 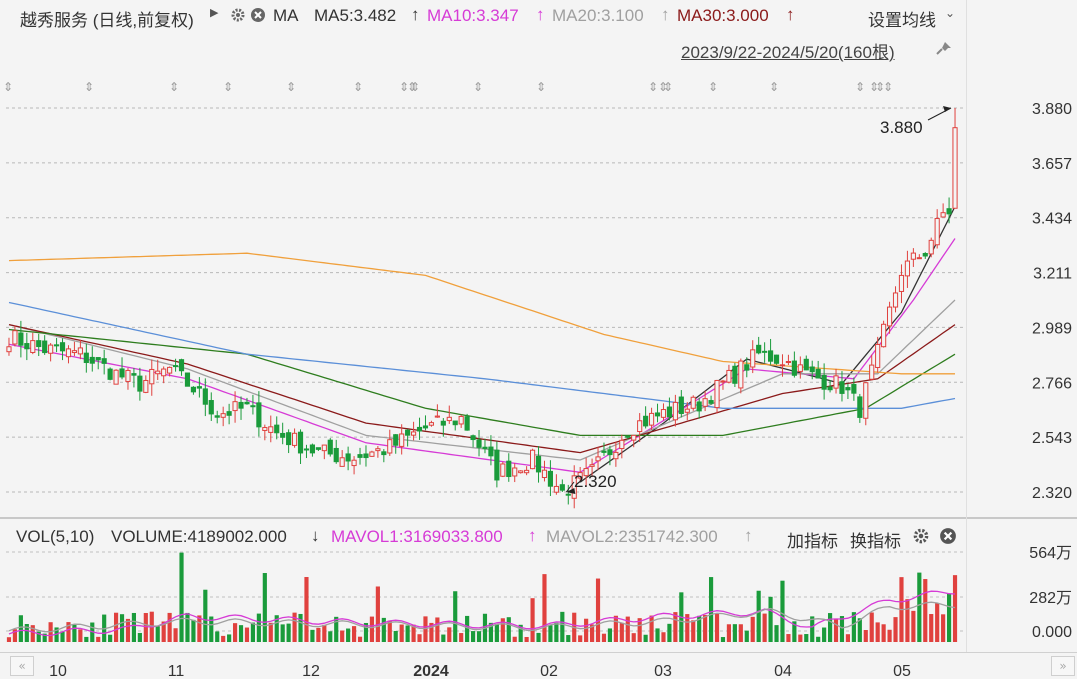 What do you see at coordinates (947, 109) in the screenshot?
I see `high-arrowhead` at bounding box center [947, 109].